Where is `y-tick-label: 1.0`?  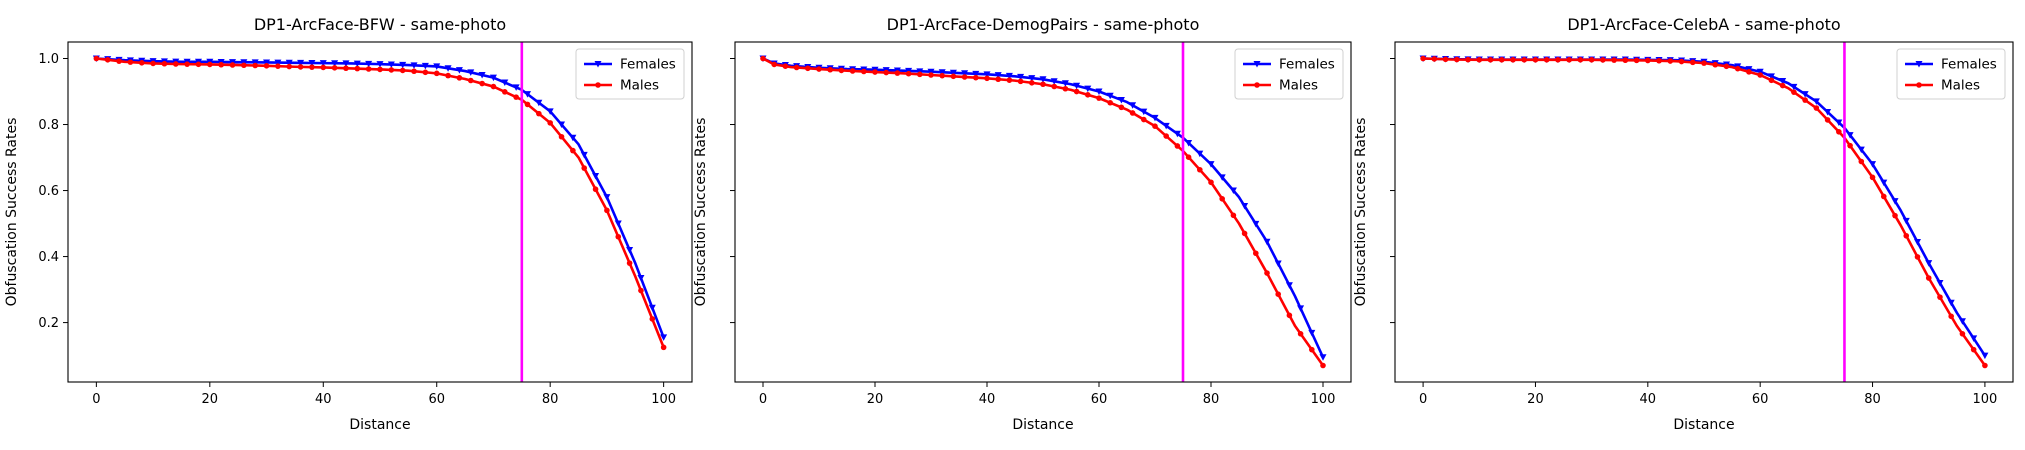 y-tick-label: 1.0 is located at coordinates (48, 59).